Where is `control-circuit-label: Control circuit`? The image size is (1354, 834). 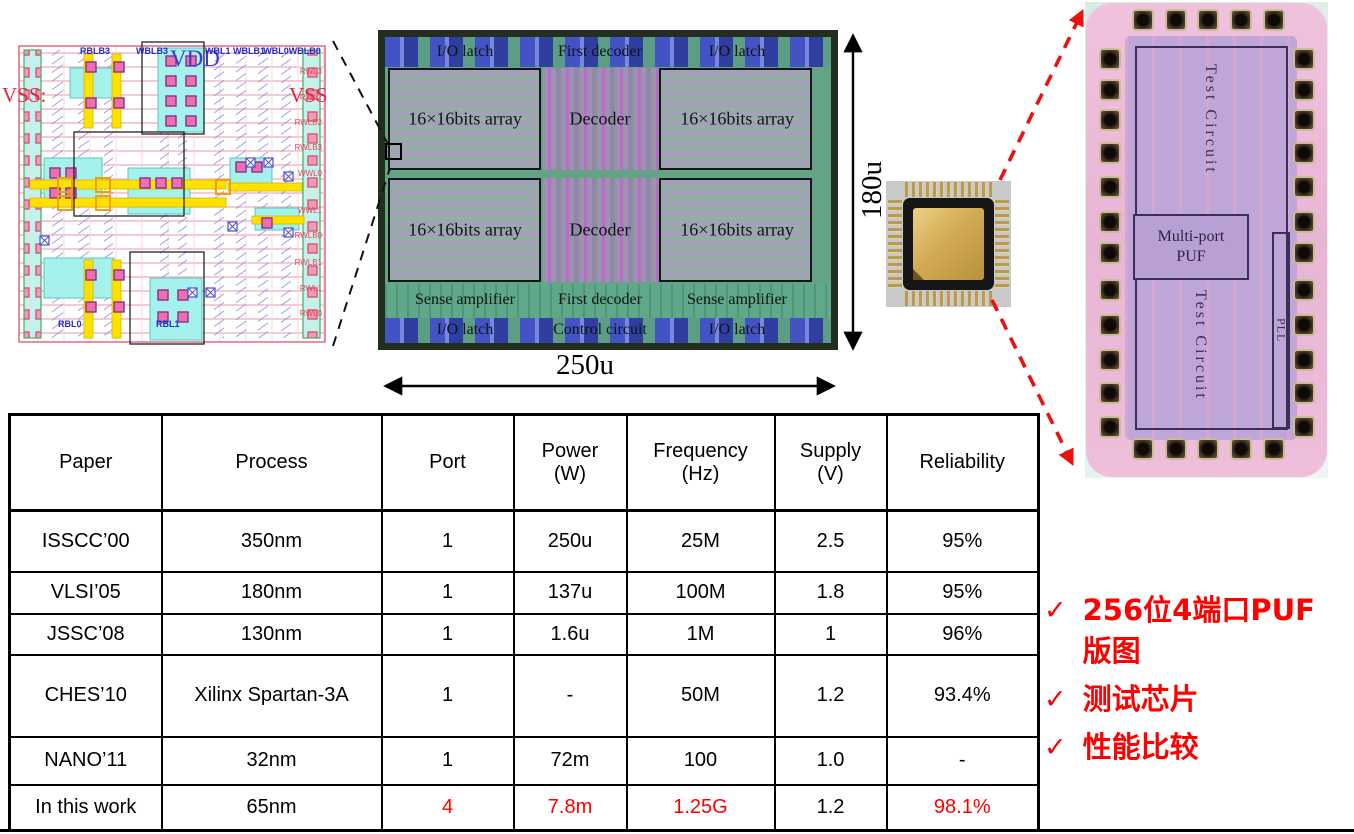
control-circuit-label: Control circuit is located at coordinates (600, 329).